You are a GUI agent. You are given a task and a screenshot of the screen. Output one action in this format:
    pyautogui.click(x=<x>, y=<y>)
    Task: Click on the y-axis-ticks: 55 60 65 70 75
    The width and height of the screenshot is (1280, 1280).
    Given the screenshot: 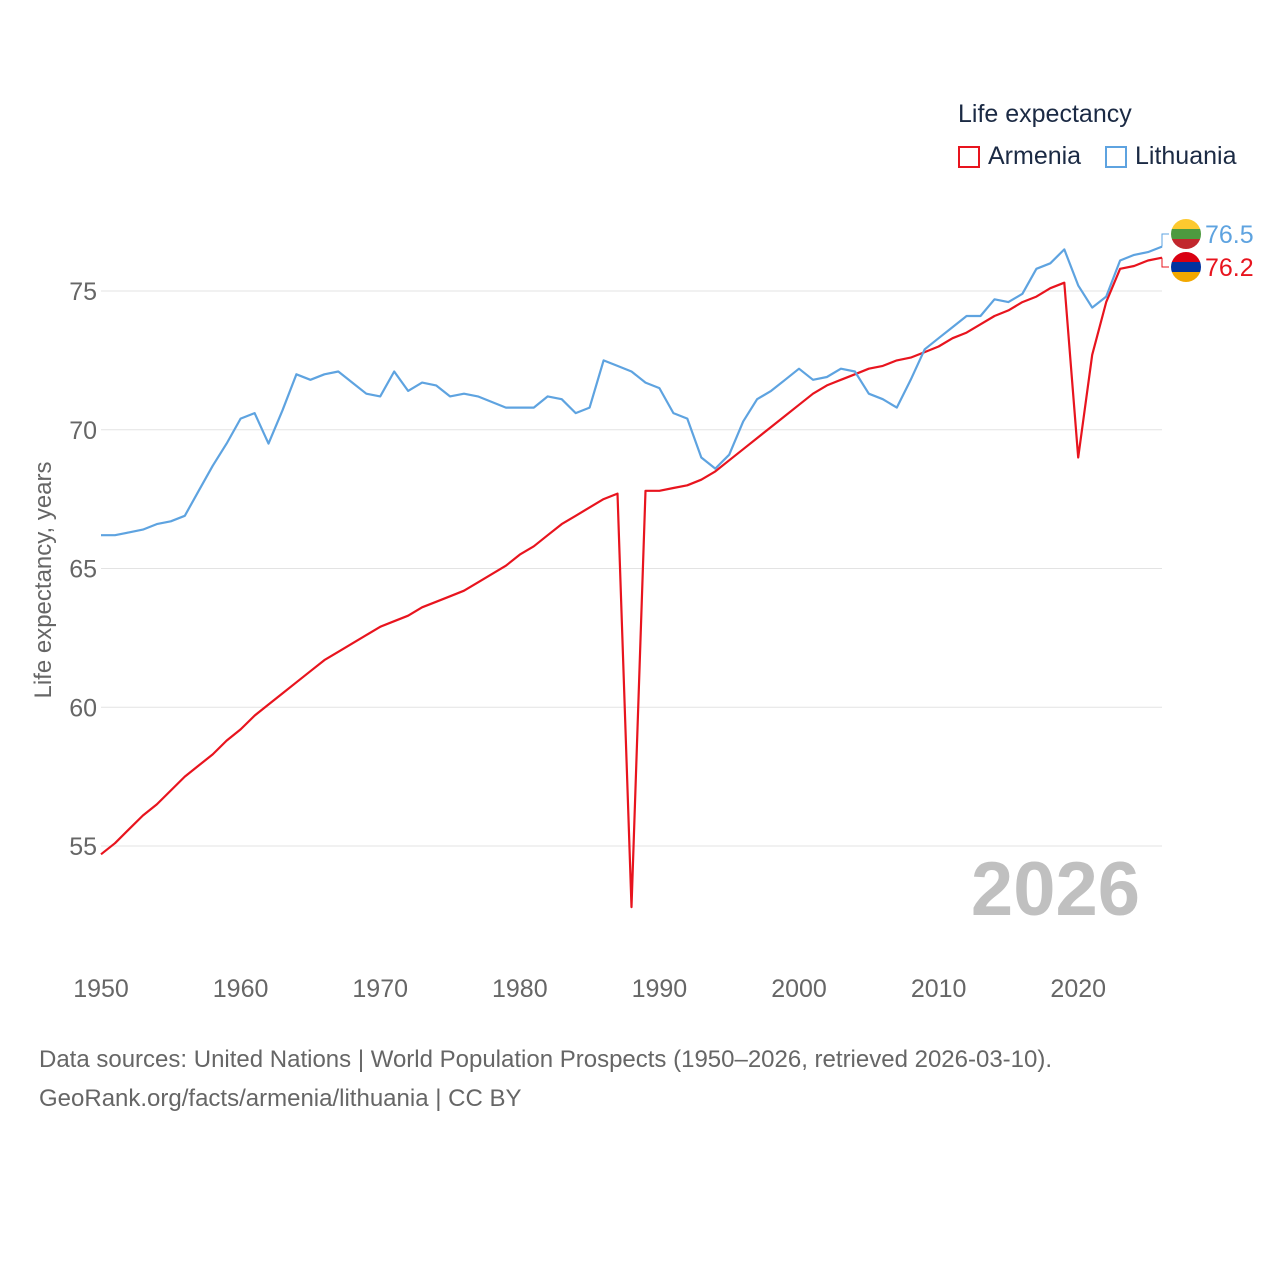 What is the action you would take?
    pyautogui.click(x=83, y=569)
    